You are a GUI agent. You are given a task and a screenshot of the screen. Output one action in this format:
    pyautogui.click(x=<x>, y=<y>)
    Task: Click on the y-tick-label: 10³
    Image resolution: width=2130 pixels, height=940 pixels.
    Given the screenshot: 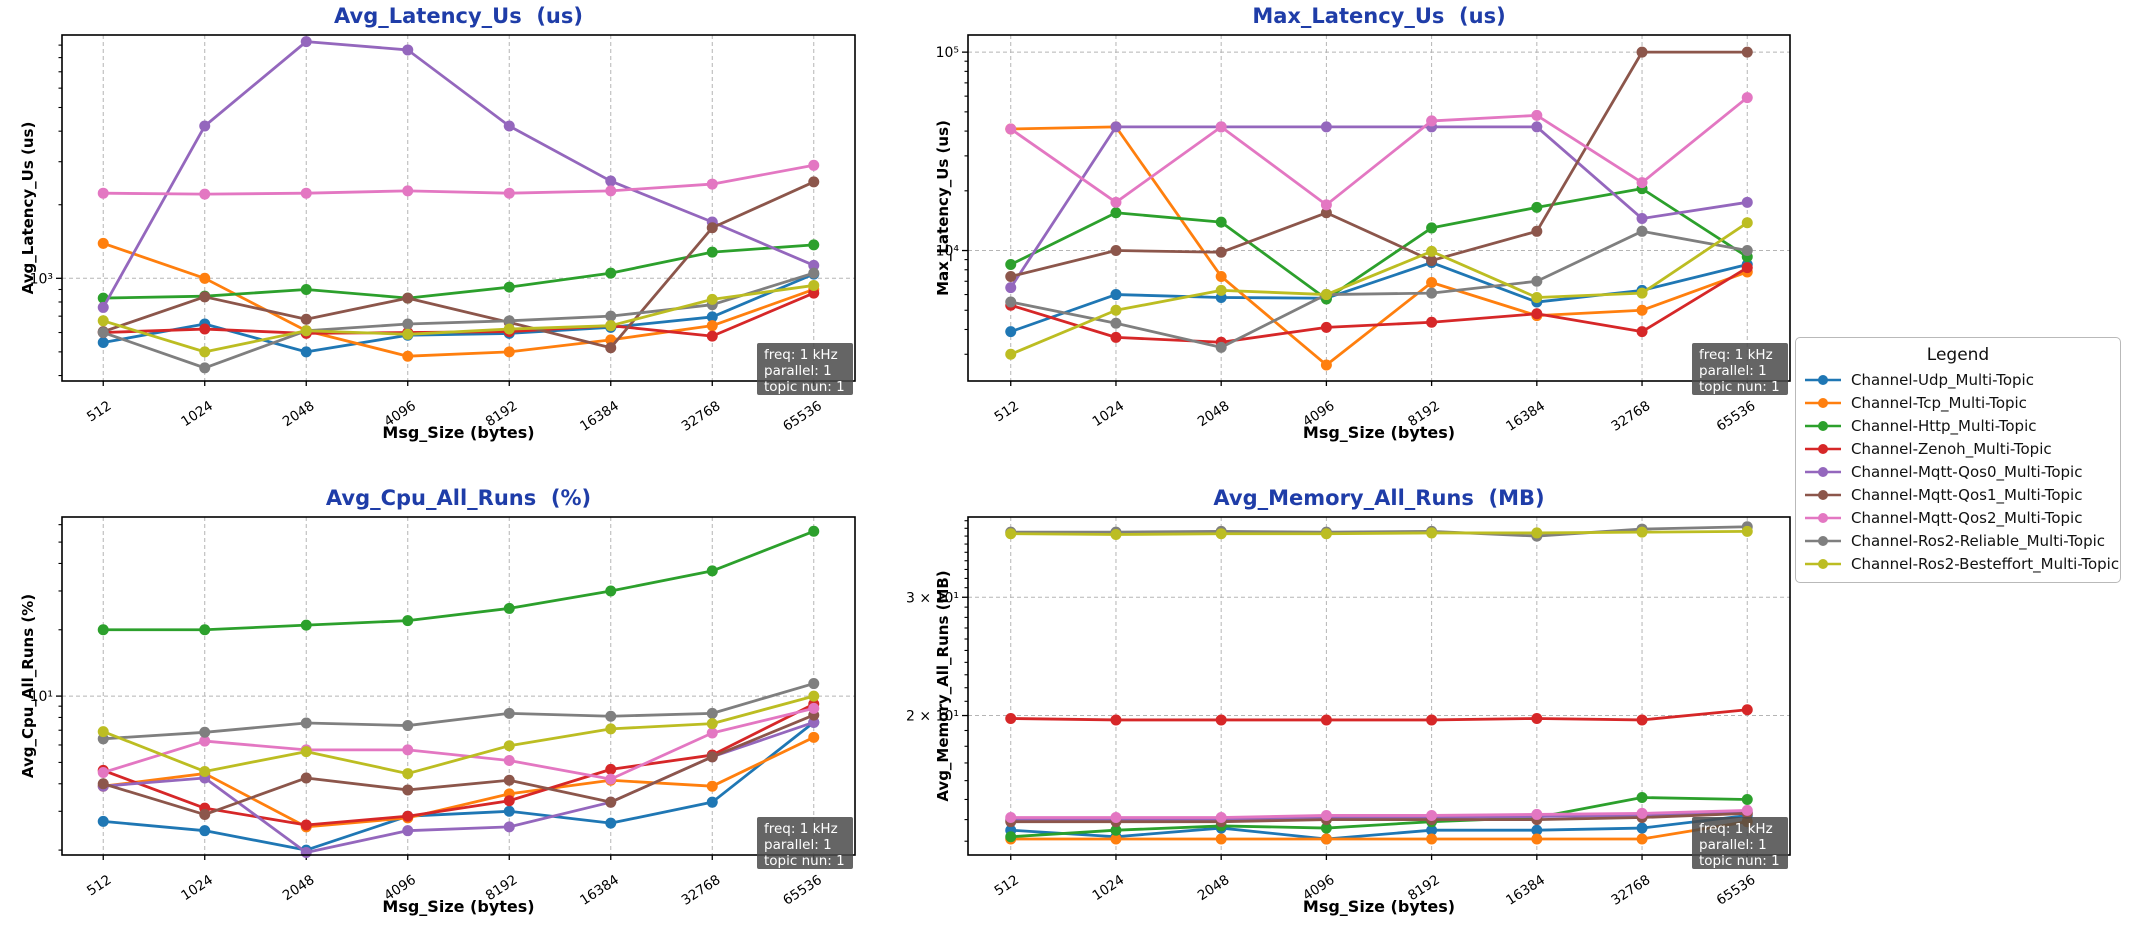 What is the action you would take?
    pyautogui.click(x=41, y=279)
    